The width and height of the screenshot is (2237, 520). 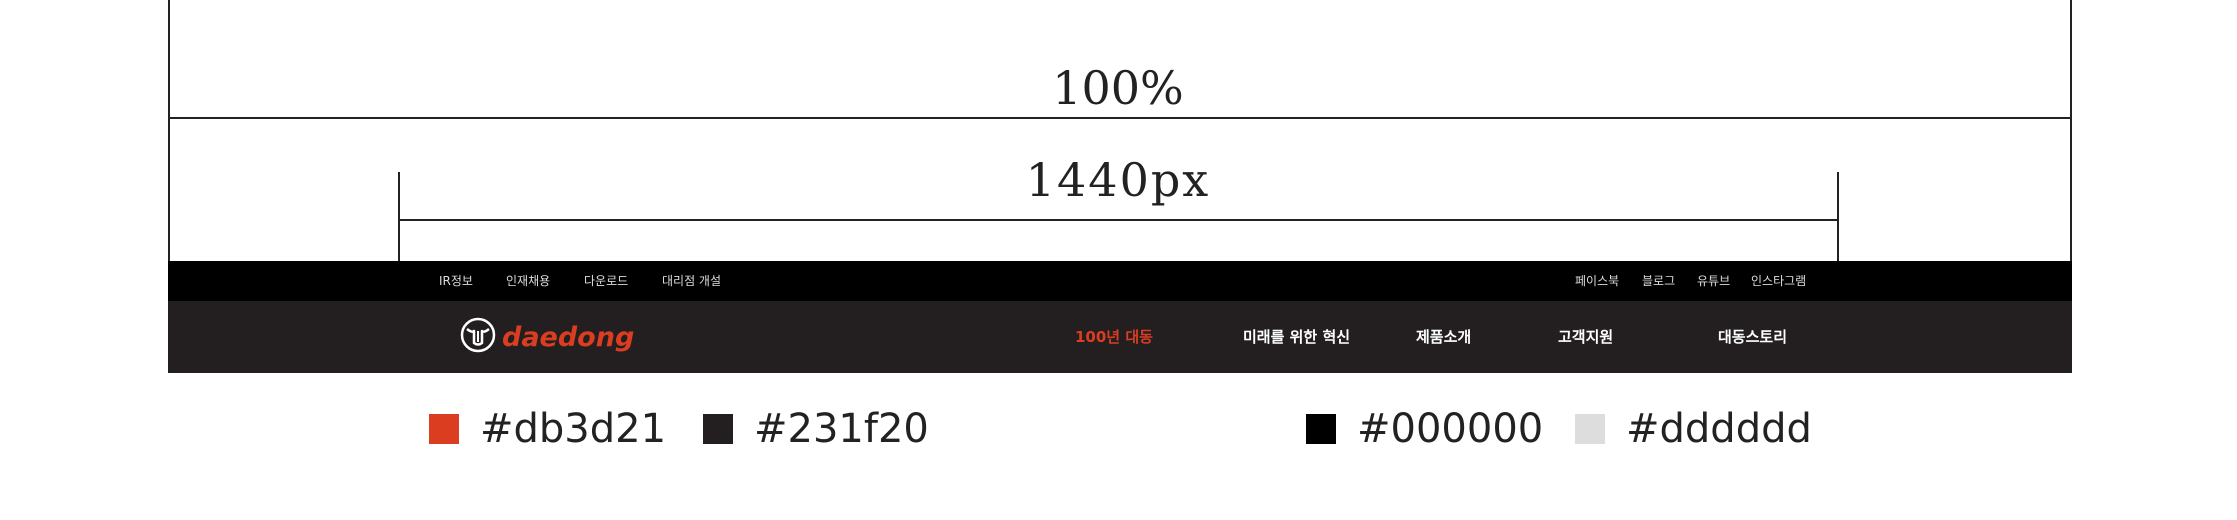 What do you see at coordinates (1586, 337) in the screenshot?
I see `nav-support: 고객지원` at bounding box center [1586, 337].